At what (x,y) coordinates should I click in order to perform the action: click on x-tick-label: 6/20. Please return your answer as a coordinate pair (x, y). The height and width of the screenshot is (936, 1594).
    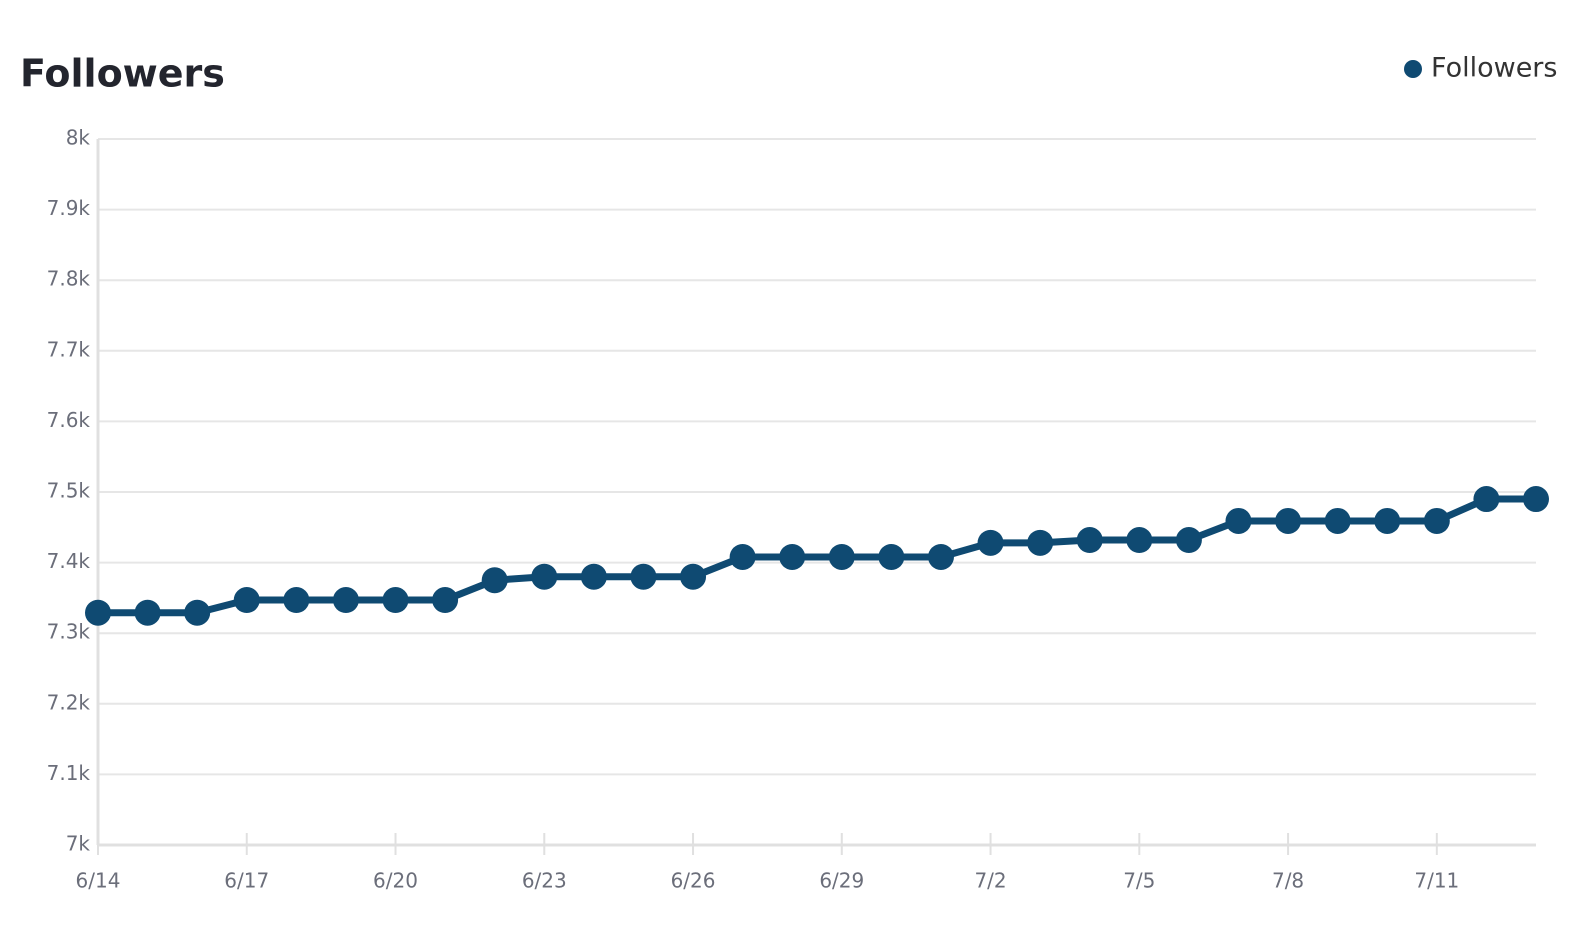
    Looking at the image, I should click on (395, 881).